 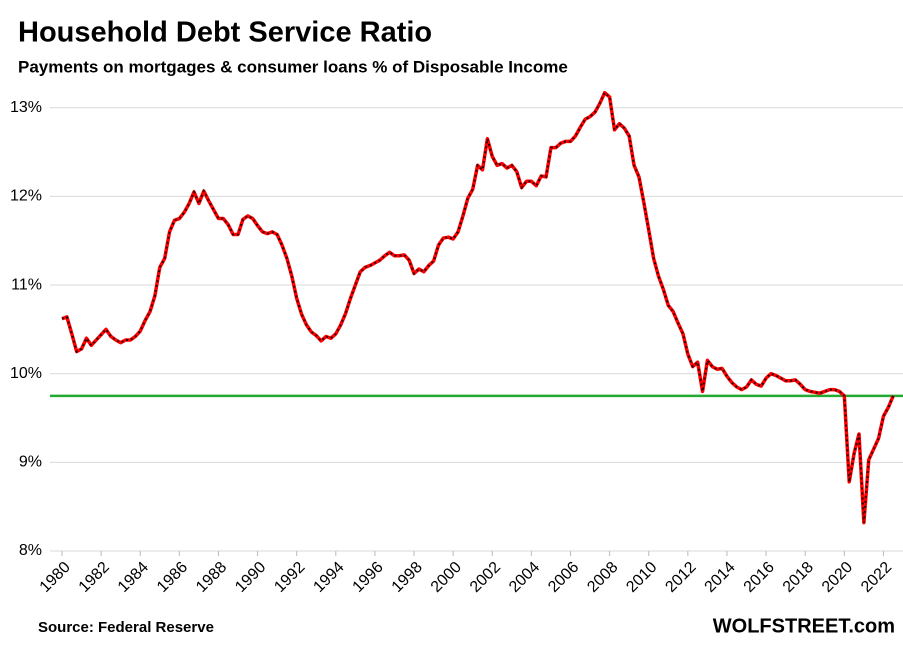 What do you see at coordinates (837, 577) in the screenshot?
I see `x-tick-label: 2020` at bounding box center [837, 577].